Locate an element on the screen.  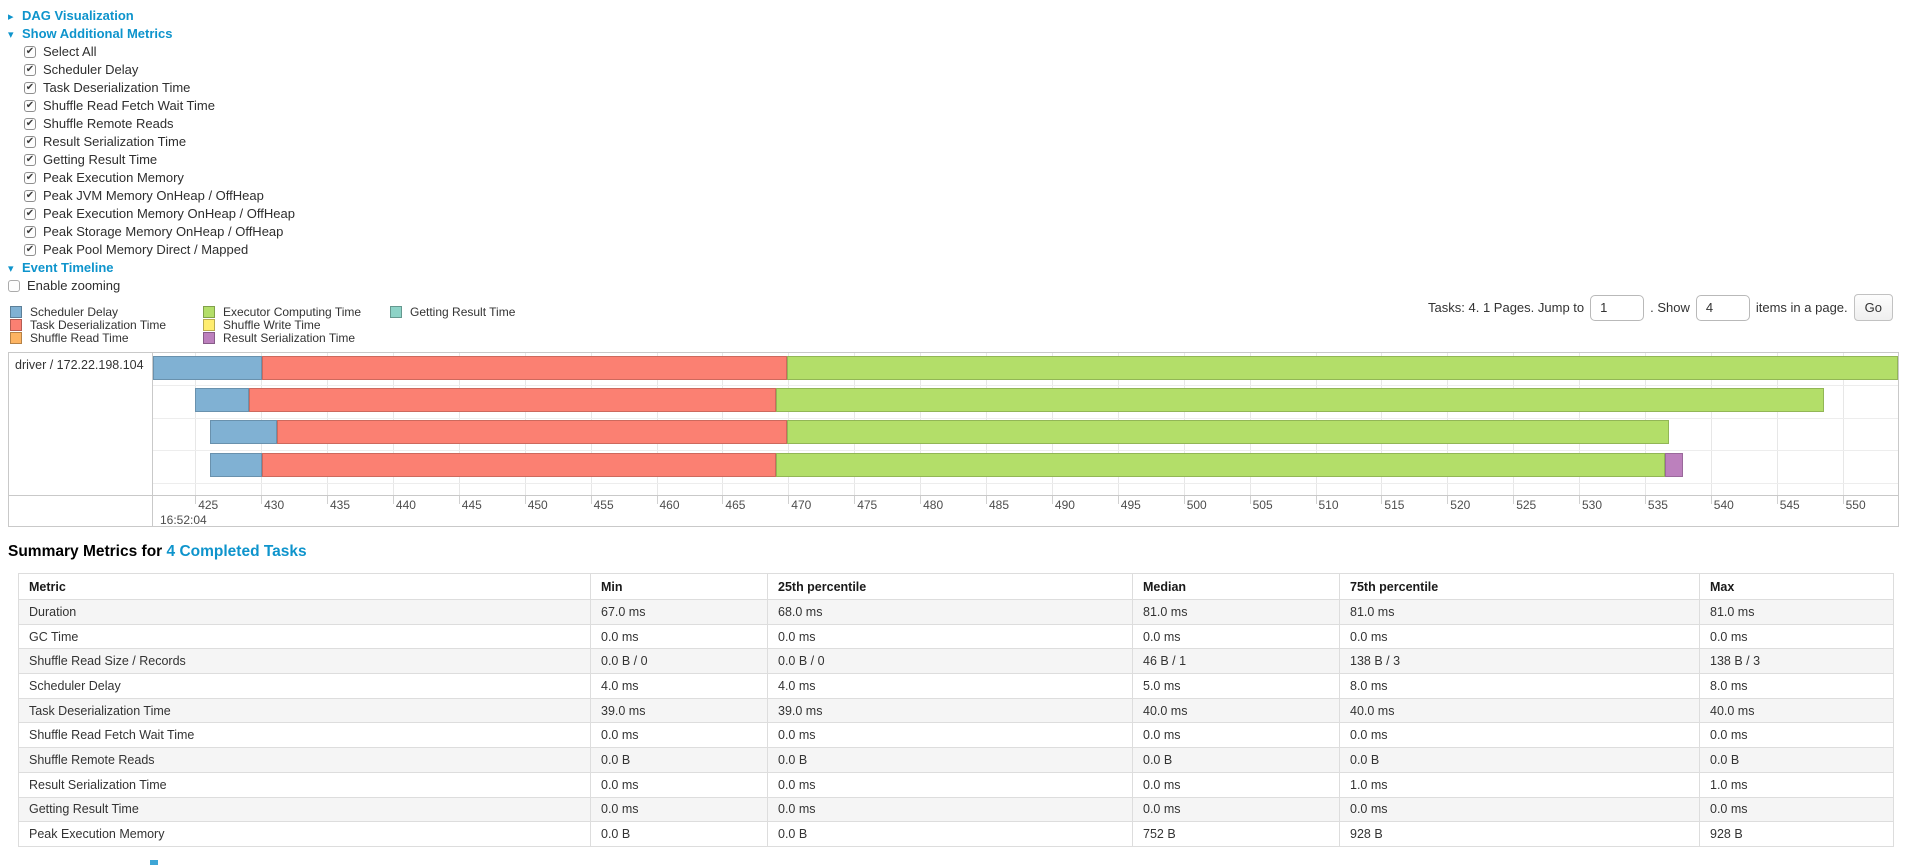
axis-tick-label: 490 is located at coordinates (1064, 505).